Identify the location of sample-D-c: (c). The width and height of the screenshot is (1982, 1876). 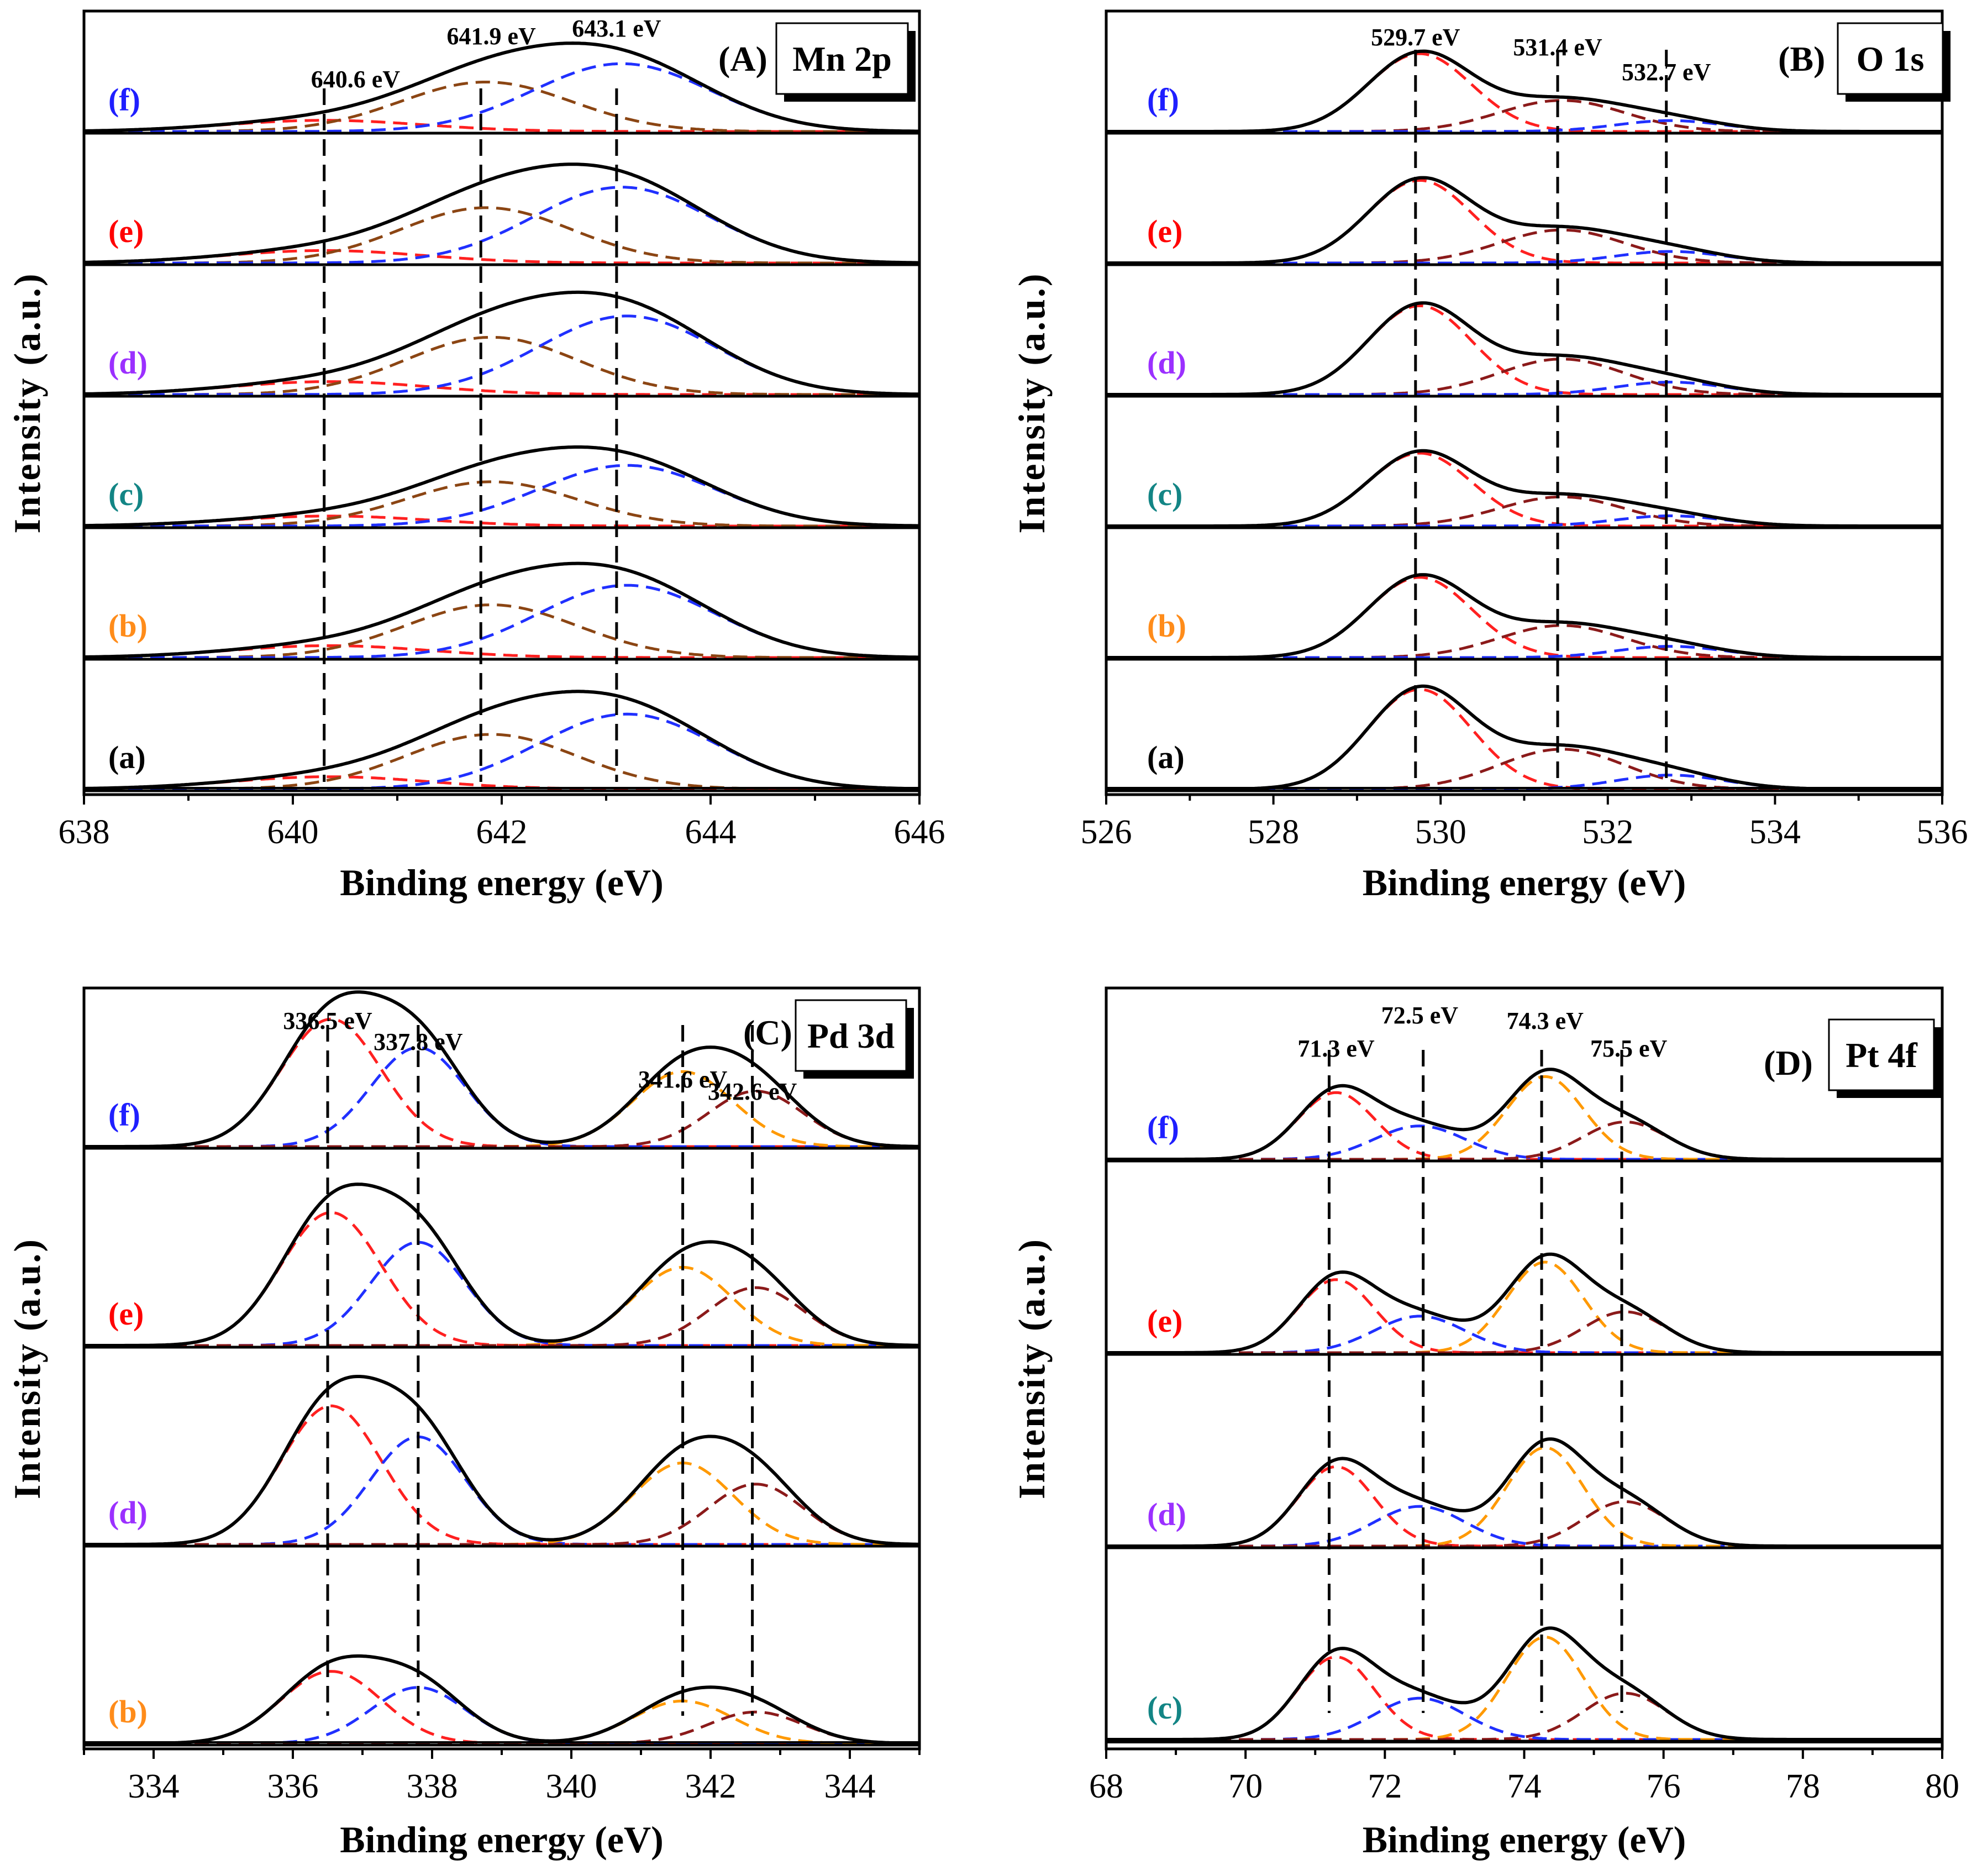
(1524, 1685).